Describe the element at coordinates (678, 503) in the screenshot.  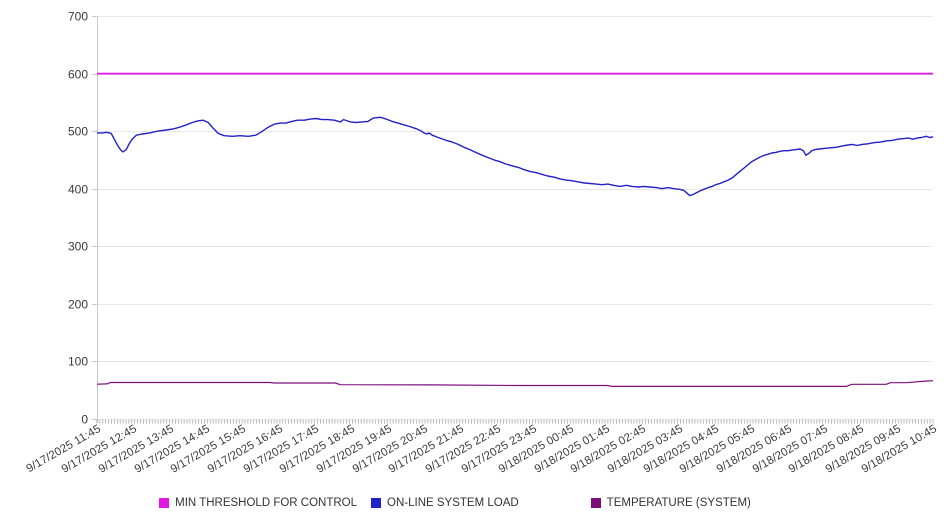
I see `legend-label: TEMPERATURE (SYSTEM)` at that location.